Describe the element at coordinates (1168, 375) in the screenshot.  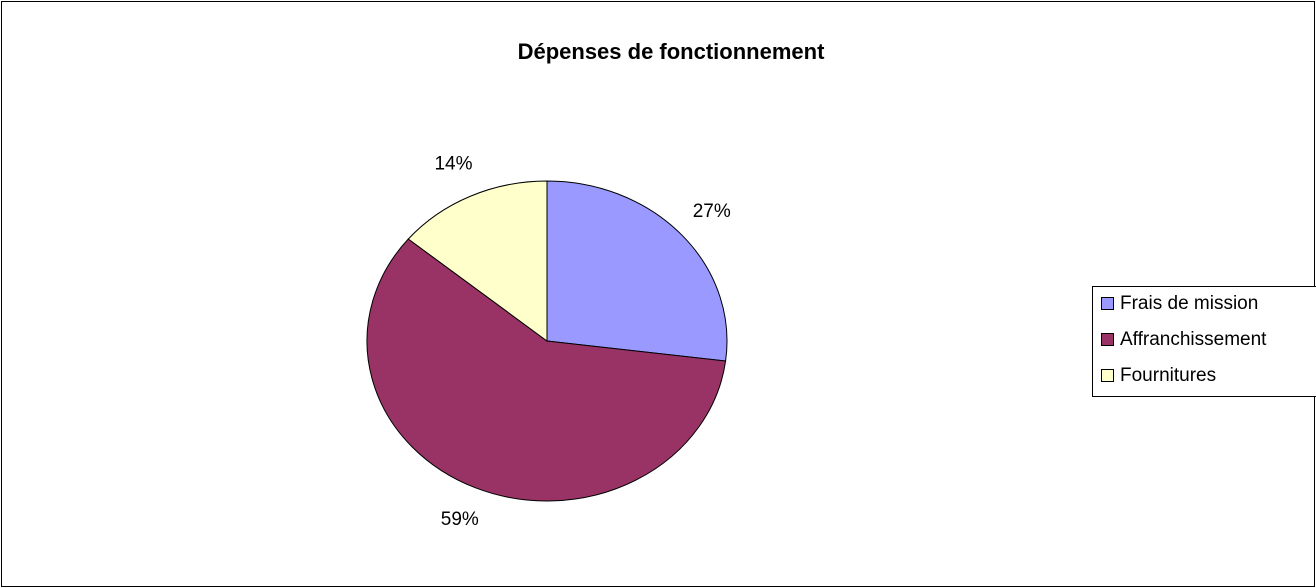
I see `legend-label: Fournitures` at that location.